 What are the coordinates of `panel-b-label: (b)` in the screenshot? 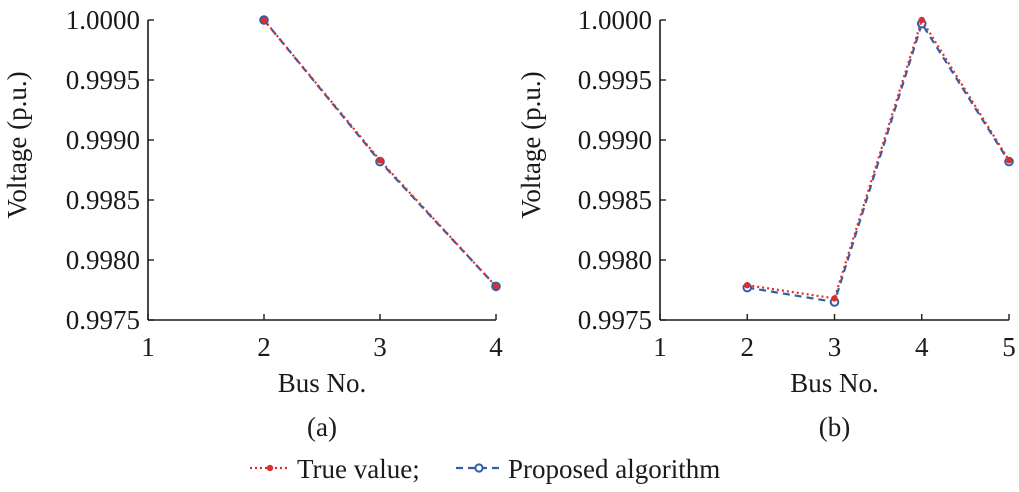 It's located at (834, 427).